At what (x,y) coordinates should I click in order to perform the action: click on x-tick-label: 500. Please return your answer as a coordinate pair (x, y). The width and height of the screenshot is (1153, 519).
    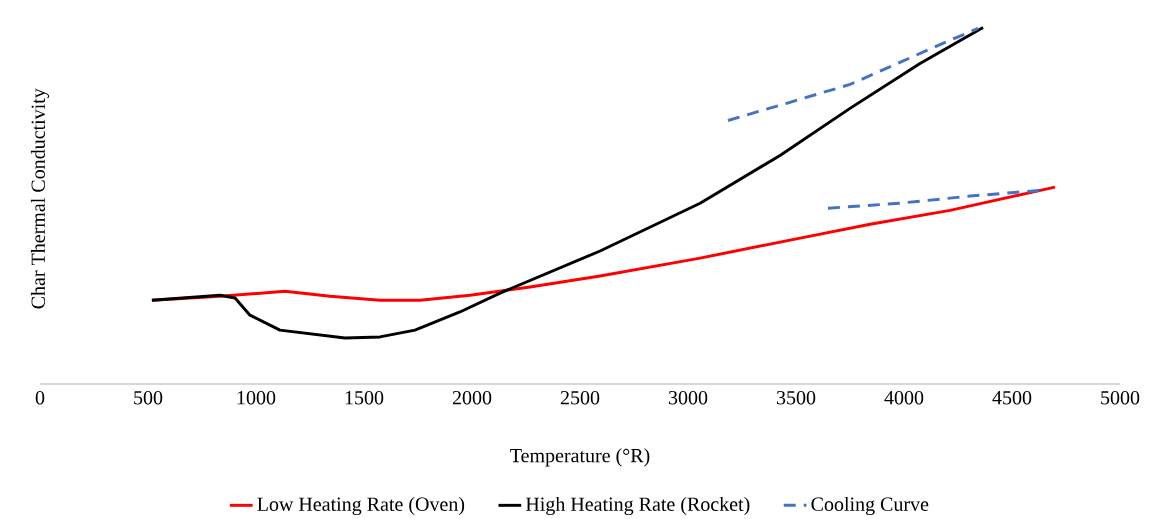
    Looking at the image, I should click on (148, 397).